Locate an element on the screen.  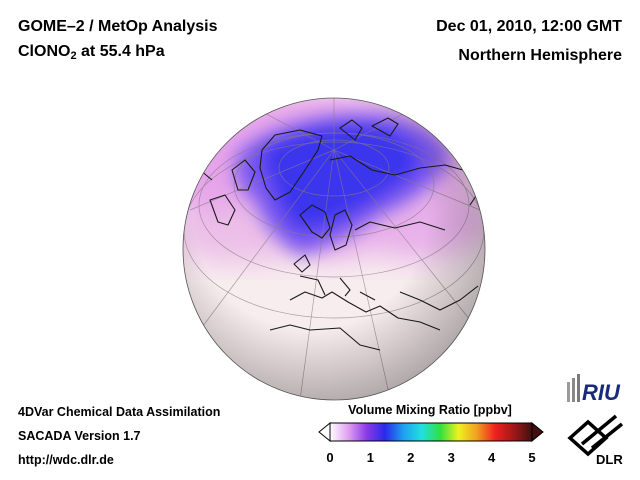
datetime-label: Dec 01, 2010, 12:00 GMT is located at coordinates (529, 26).